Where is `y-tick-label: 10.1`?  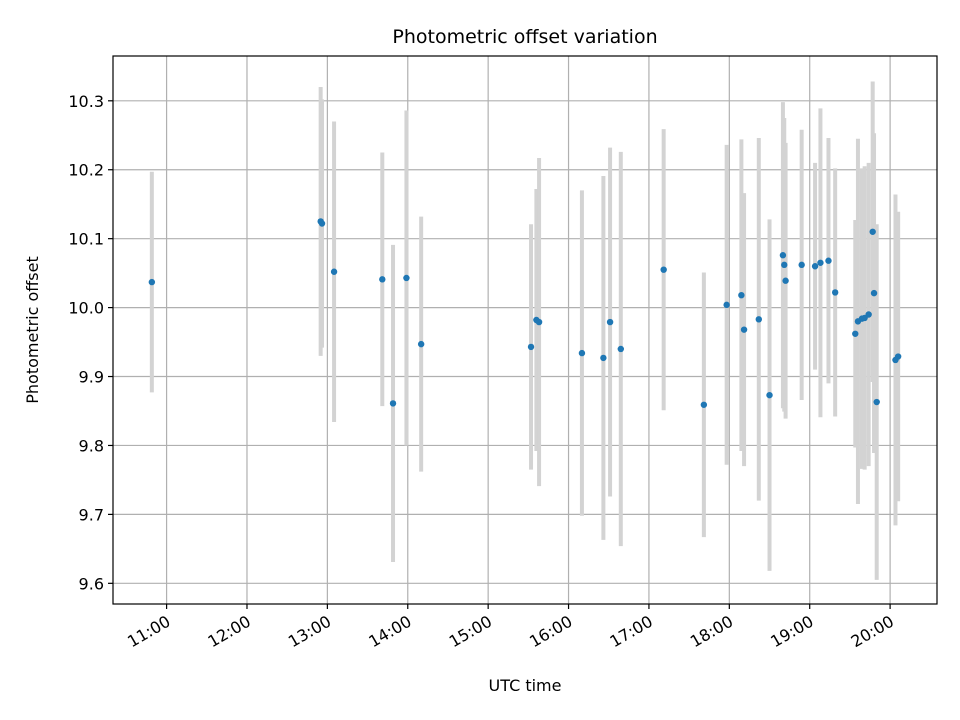
y-tick-label: 10.1 is located at coordinates (86, 239).